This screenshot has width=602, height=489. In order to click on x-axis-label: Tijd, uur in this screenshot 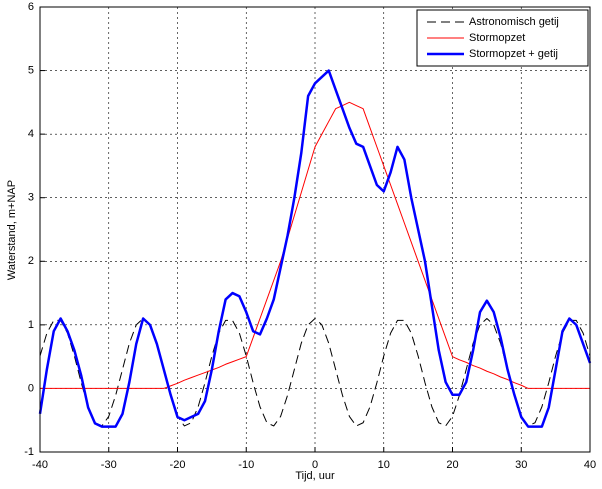, I will do `click(315, 476)`.